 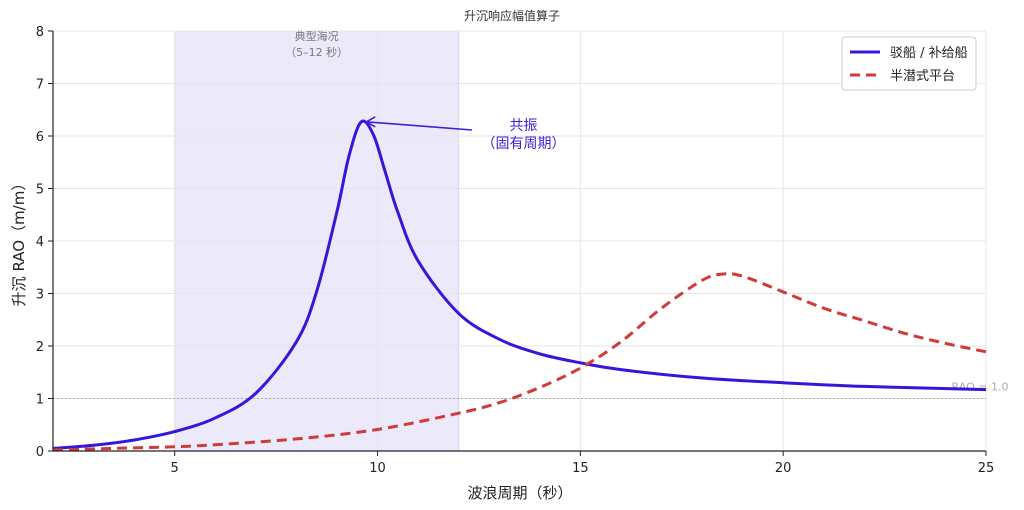 I want to click on legend: 驳船 / 补给船 半潜式平台, so click(x=909, y=63).